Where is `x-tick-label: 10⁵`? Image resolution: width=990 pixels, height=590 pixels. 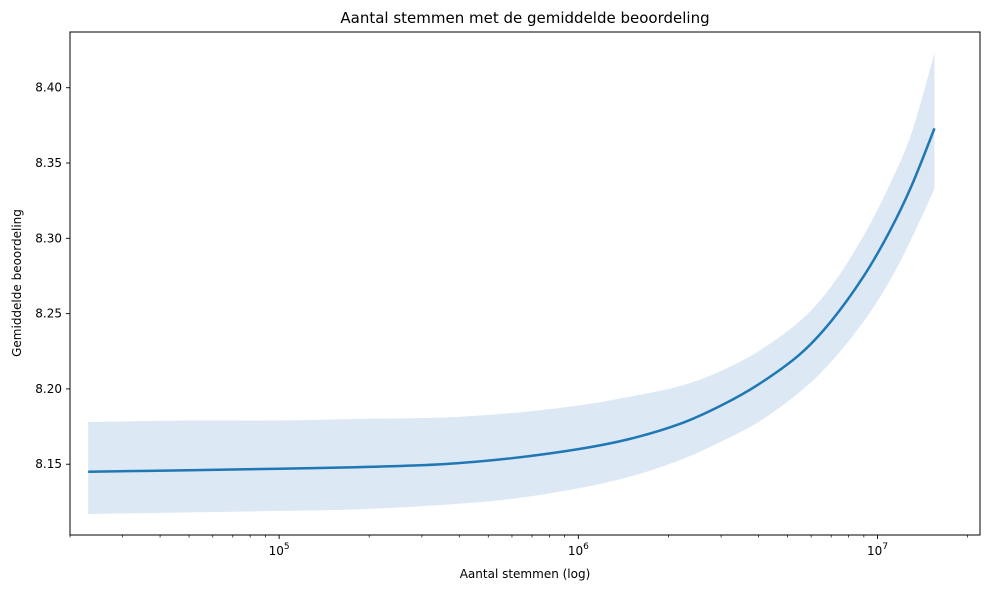 x-tick-label: 10⁵ is located at coordinates (279, 550).